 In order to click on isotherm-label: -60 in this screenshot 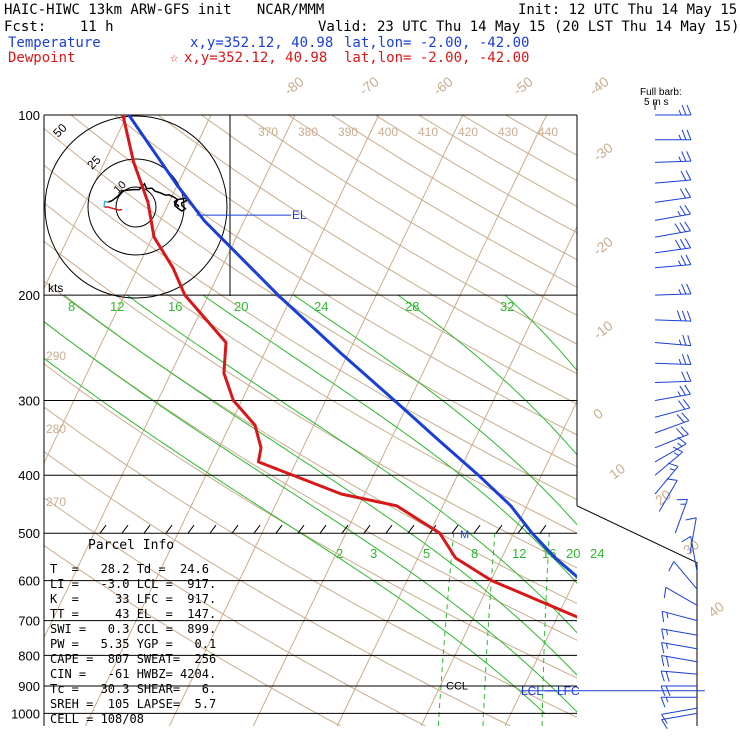, I will do `click(443, 85)`.